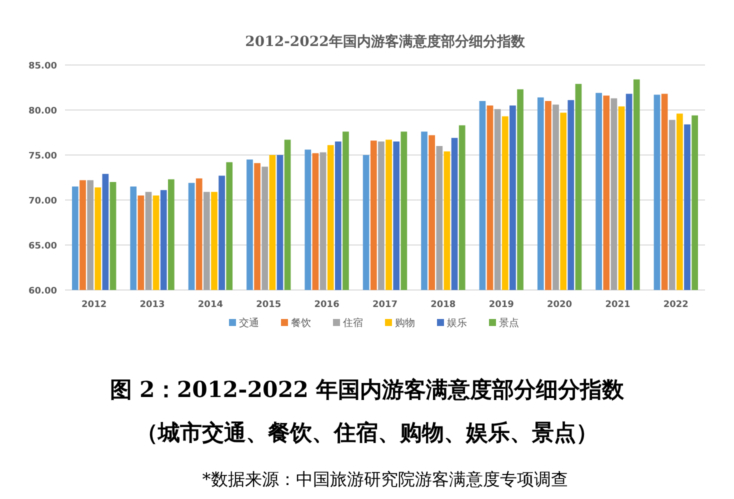  What do you see at coordinates (327, 305) in the screenshot?
I see `x-tick-label: 2016` at bounding box center [327, 305].